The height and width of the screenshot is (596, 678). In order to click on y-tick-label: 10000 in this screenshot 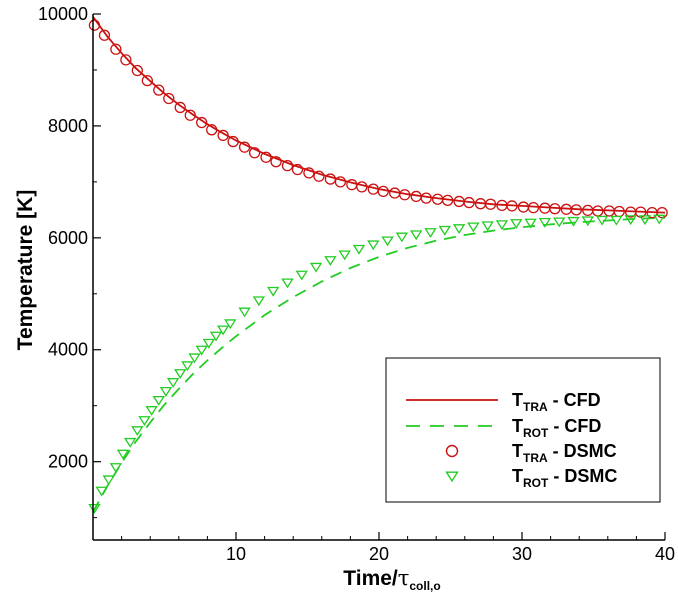, I will do `click(63, 14)`.